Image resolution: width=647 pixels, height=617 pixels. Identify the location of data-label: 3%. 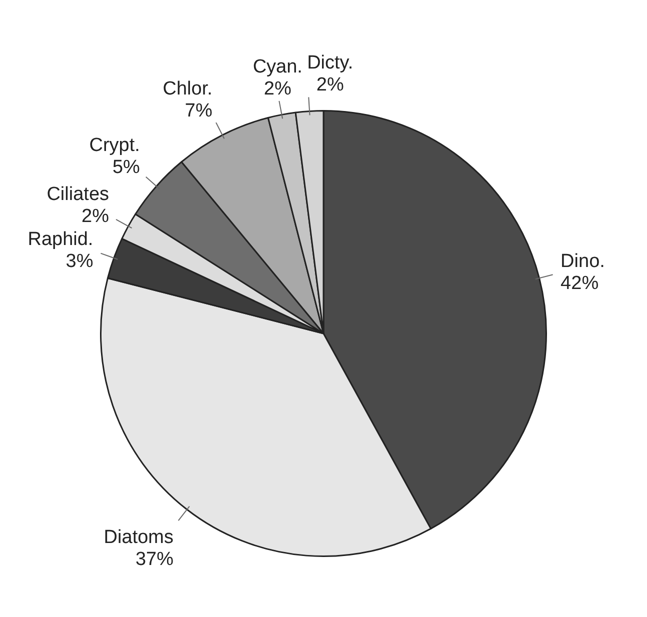
(80, 261).